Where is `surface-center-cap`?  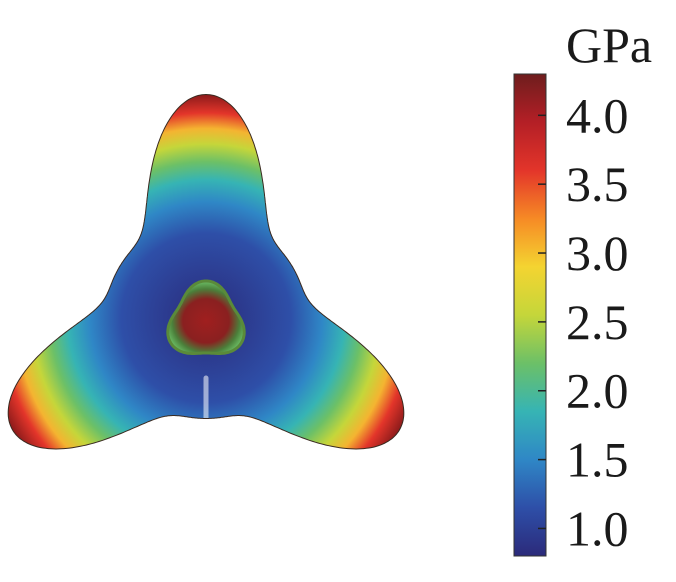
surface-center-cap is located at coordinates (206, 317).